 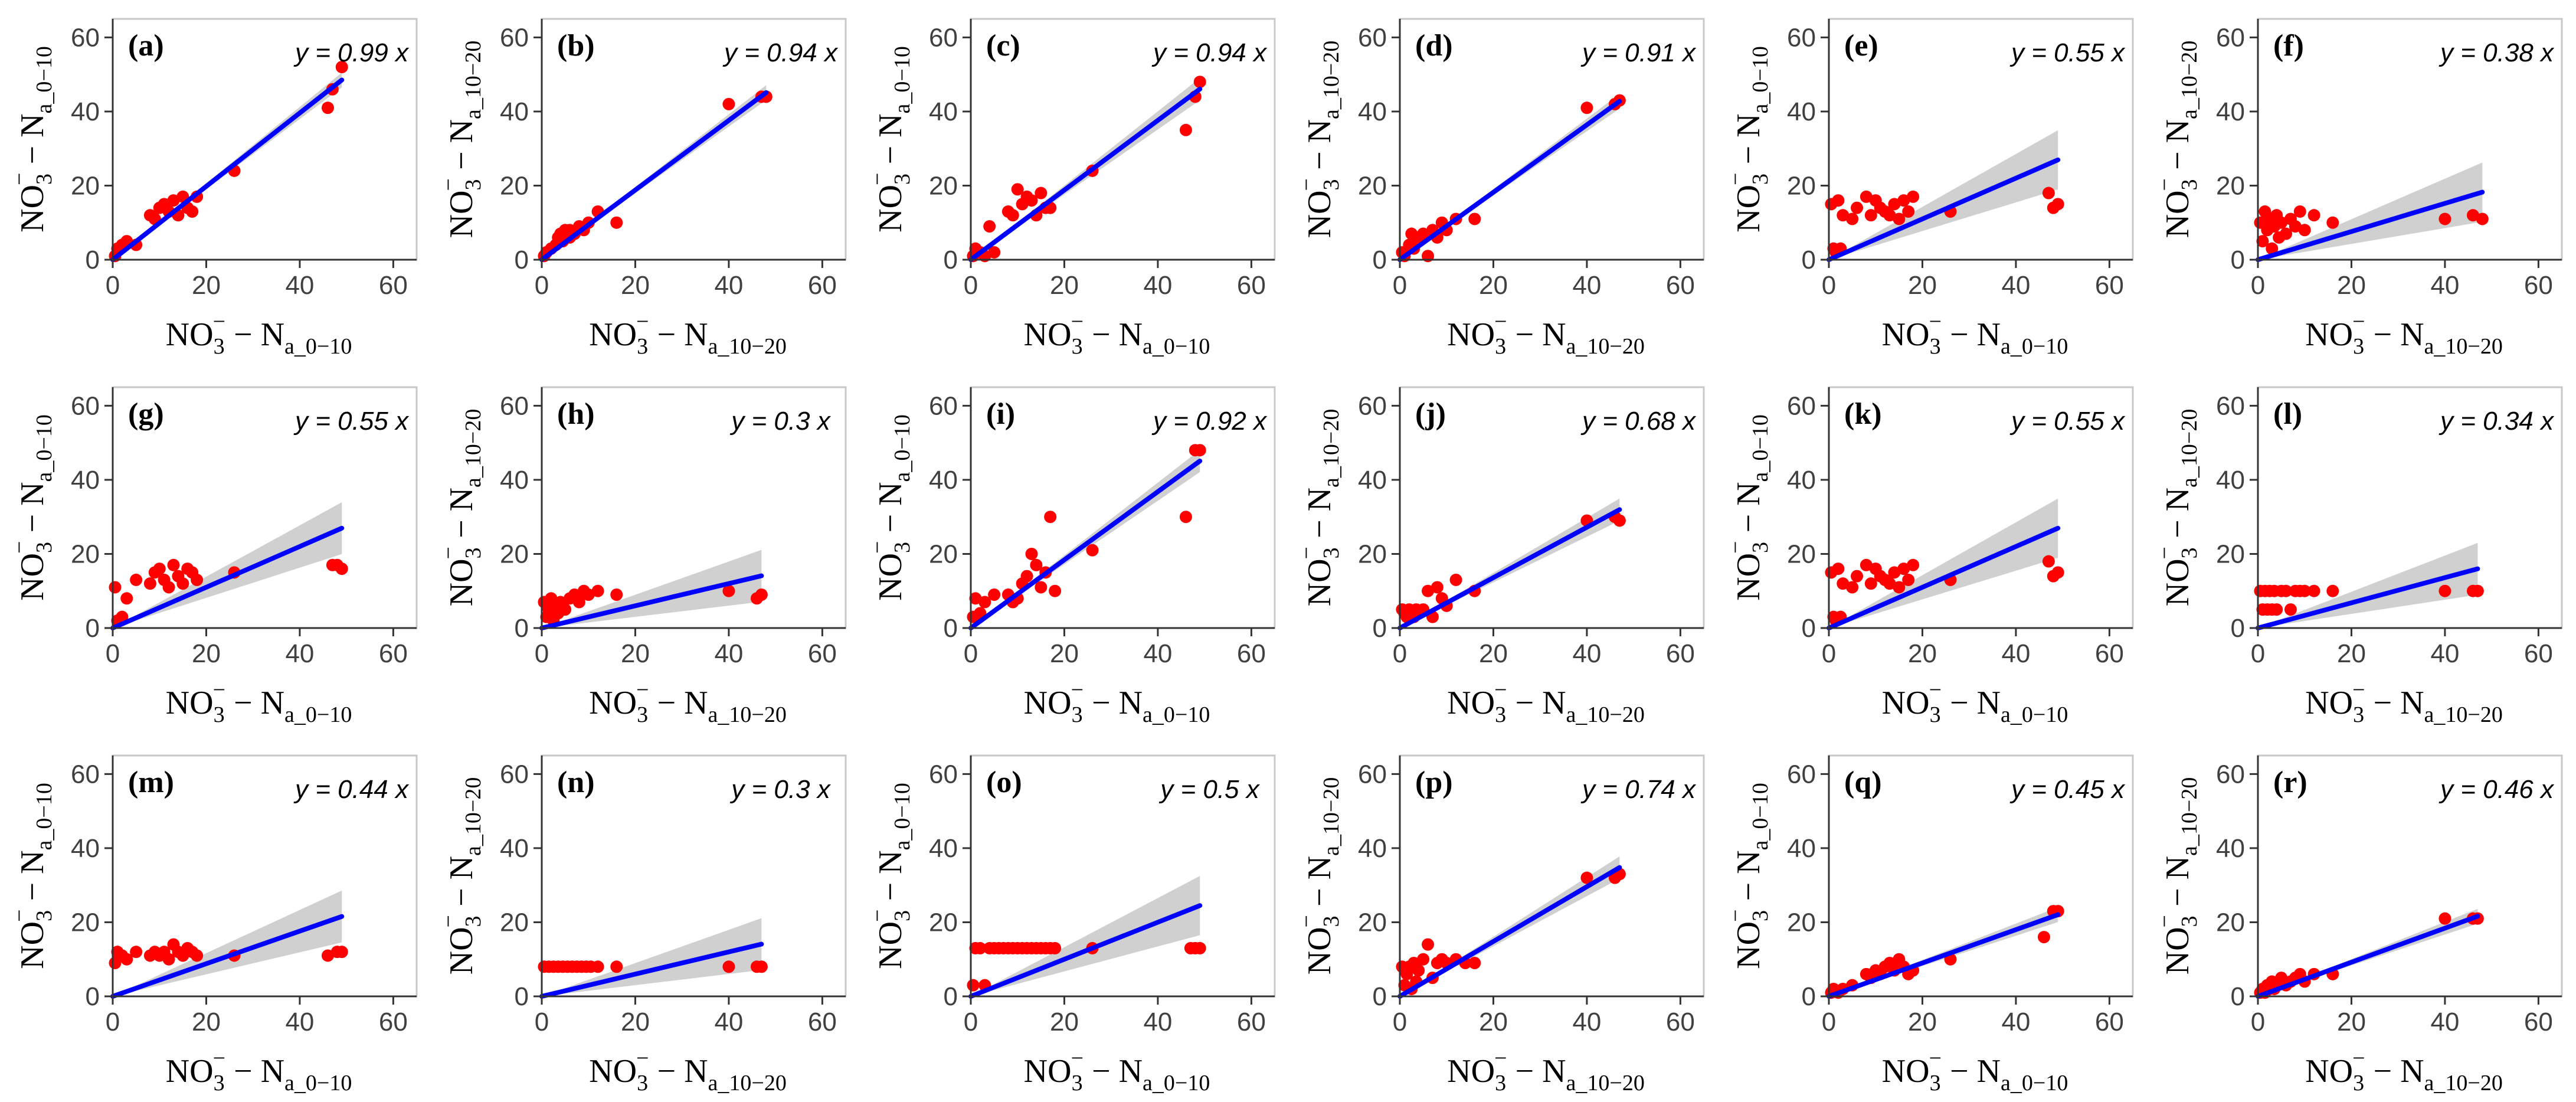 What do you see at coordinates (2287, 414) in the screenshot?
I see `panel-title: (l)` at bounding box center [2287, 414].